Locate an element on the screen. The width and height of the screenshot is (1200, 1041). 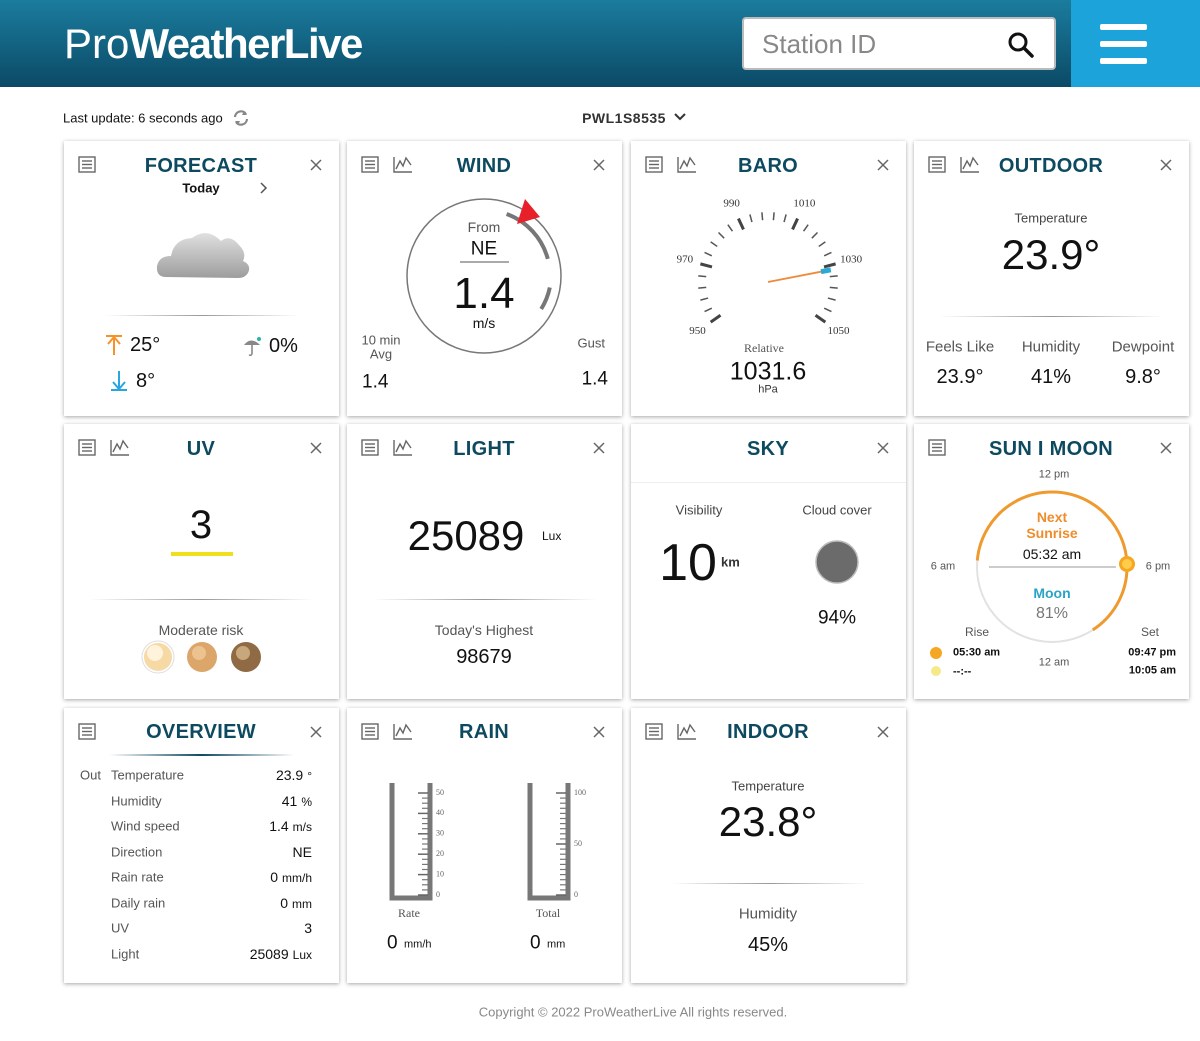
refresh-icon is located at coordinates (241, 118).